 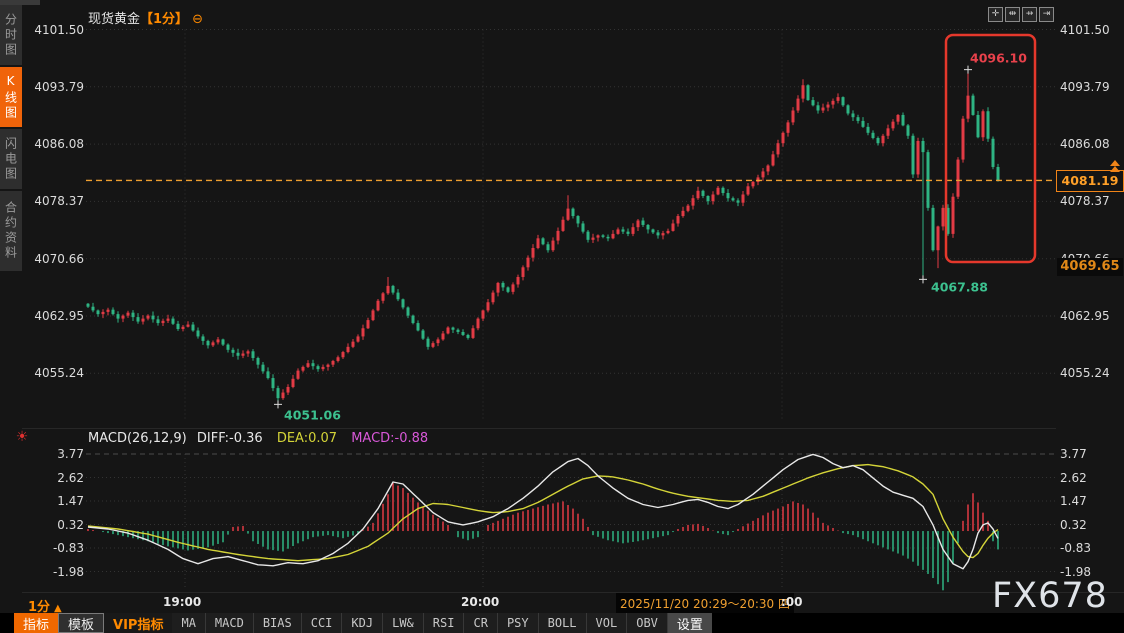 I want to click on collapse-icon: ⊖, so click(x=197, y=19).